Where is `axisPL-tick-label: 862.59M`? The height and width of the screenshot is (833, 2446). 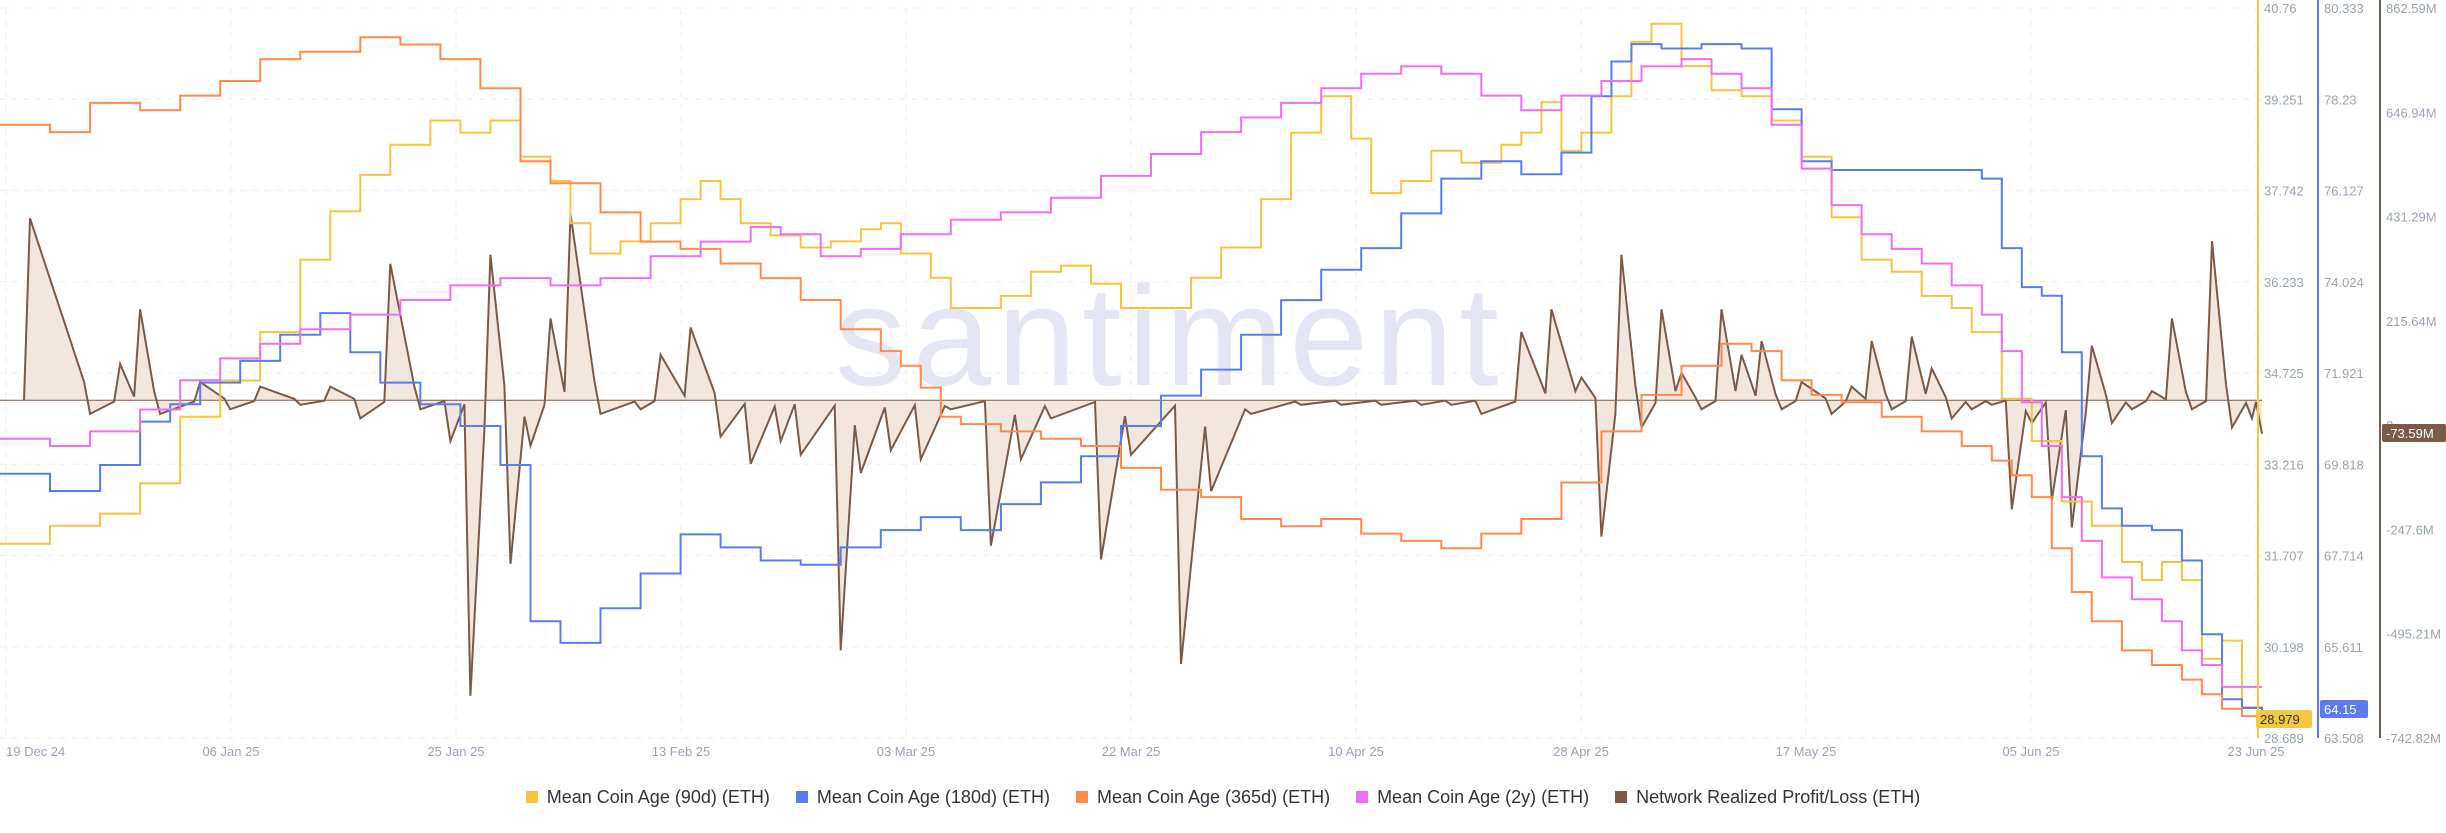
axisPL-tick-label: 862.59M is located at coordinates (2411, 8).